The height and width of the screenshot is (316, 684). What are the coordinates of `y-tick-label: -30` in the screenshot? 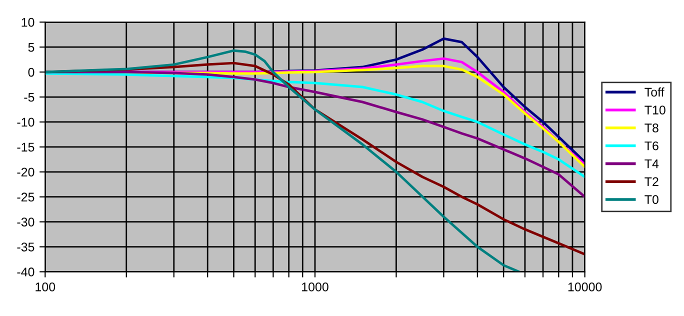 It's located at (25, 222).